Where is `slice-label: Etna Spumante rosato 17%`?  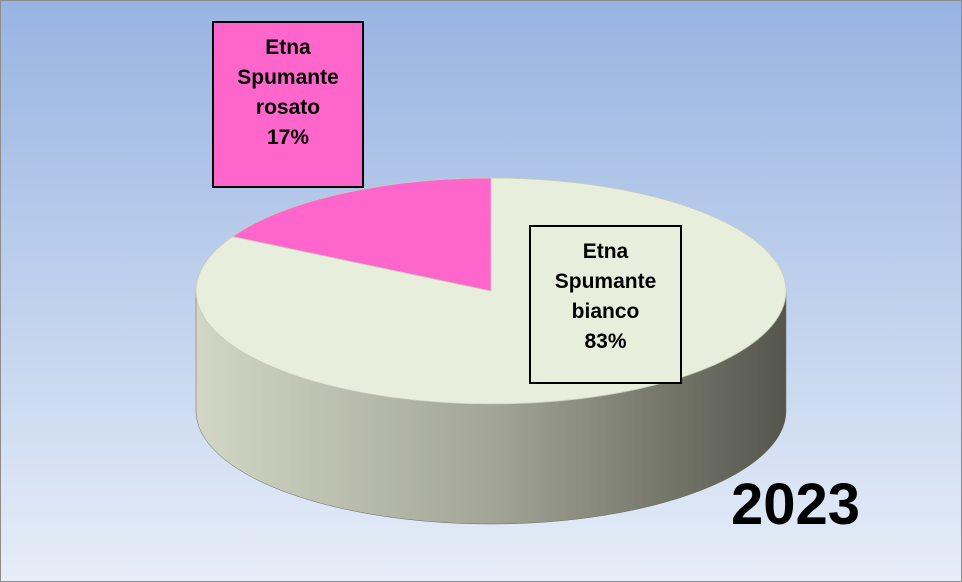
slice-label: Etna Spumante rosato 17% is located at coordinates (288, 104).